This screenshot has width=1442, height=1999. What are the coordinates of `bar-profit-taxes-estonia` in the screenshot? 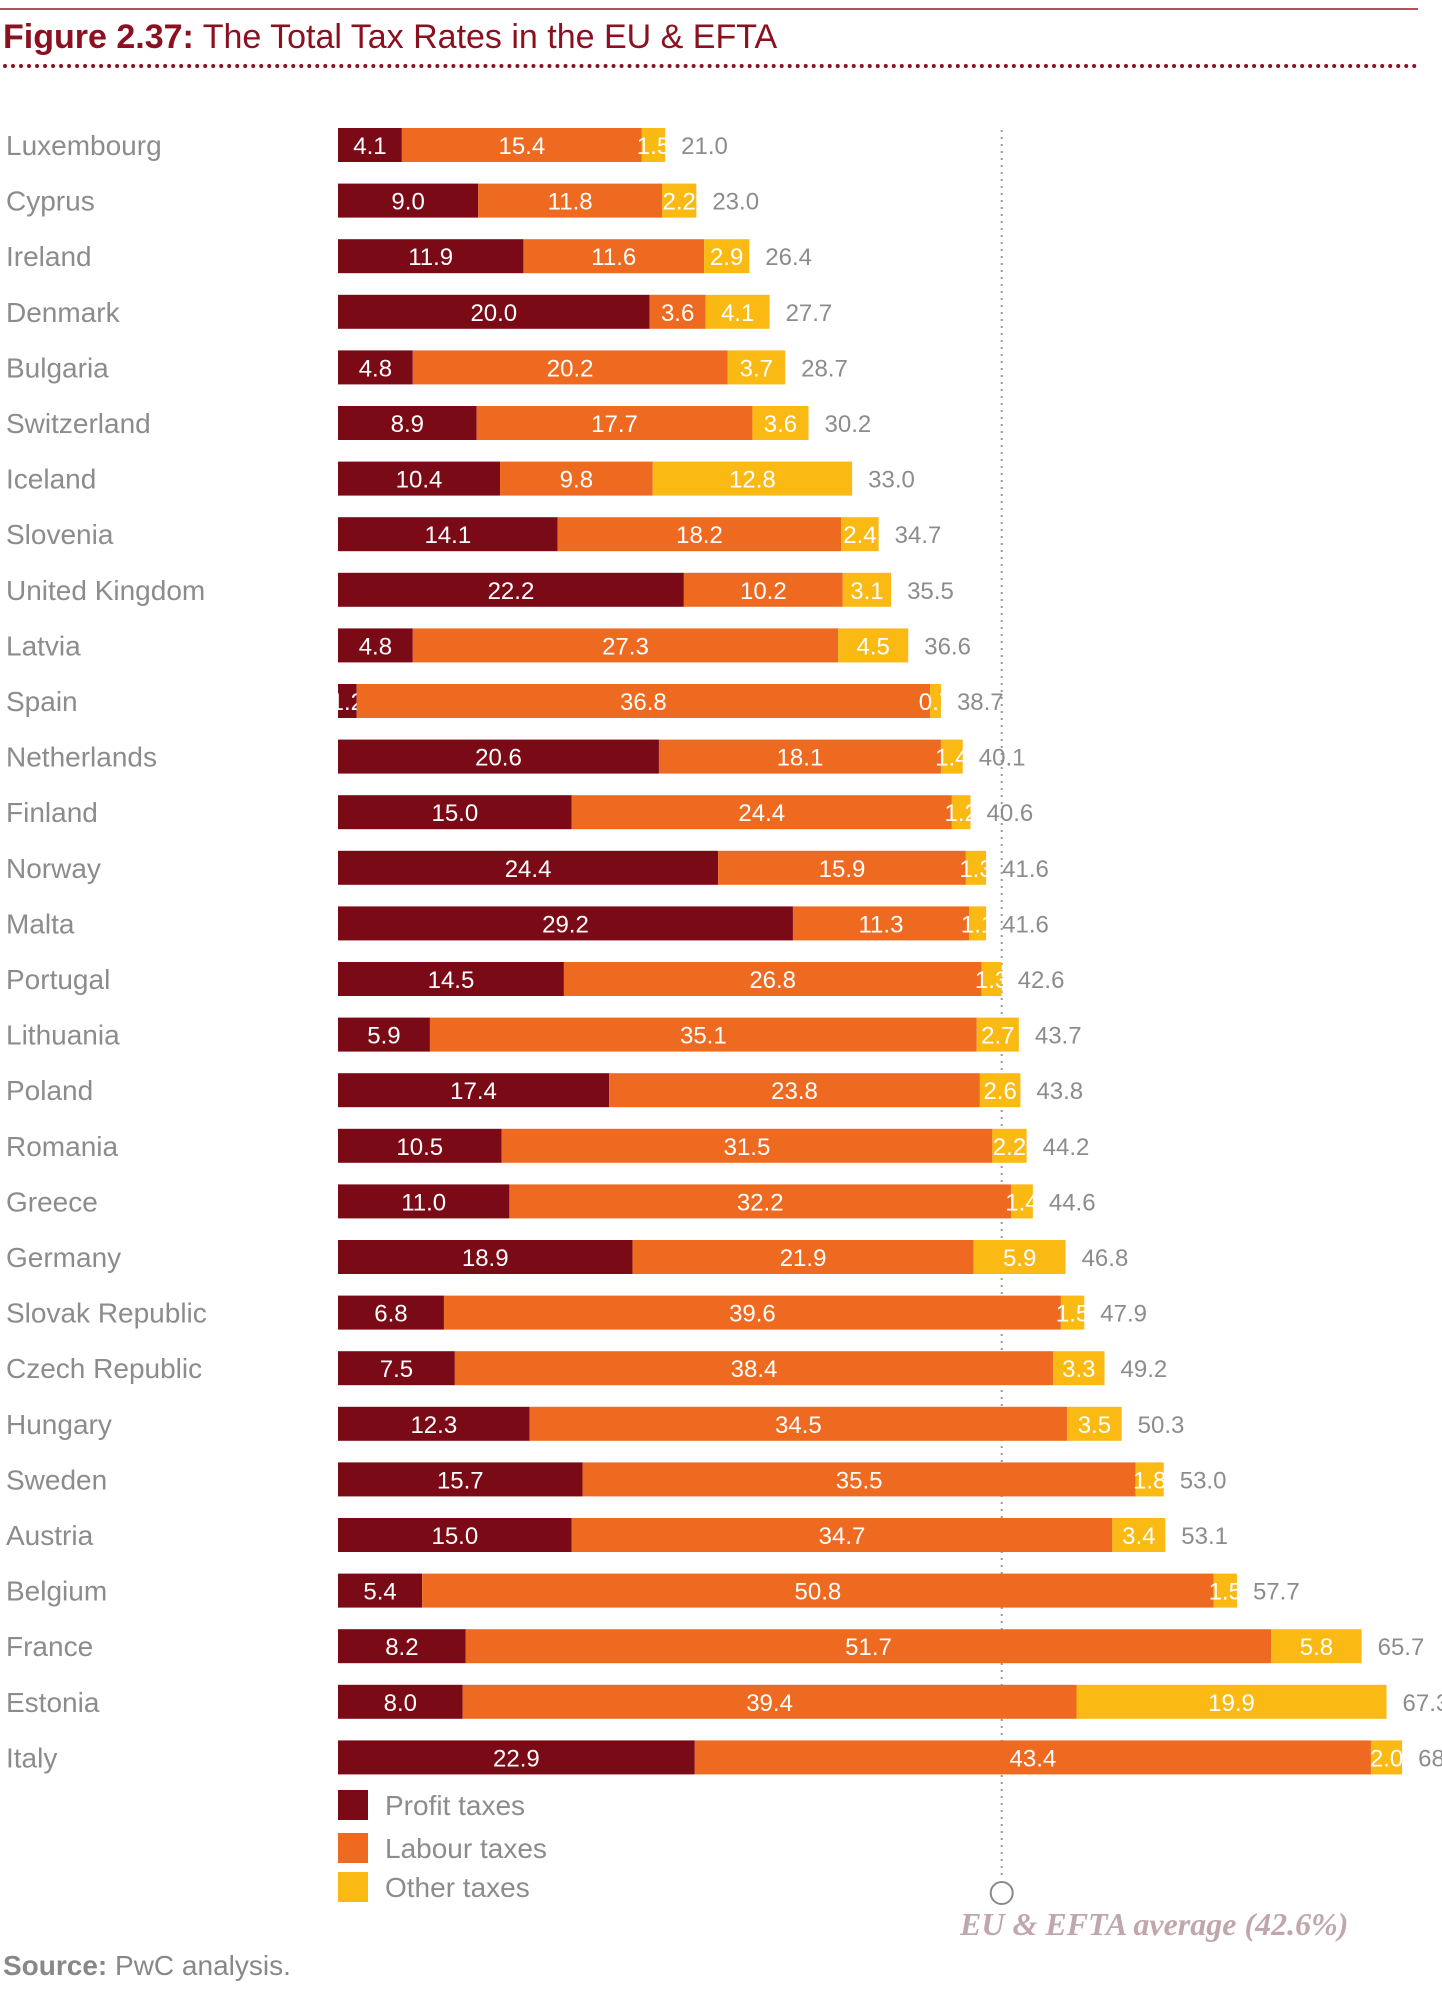 It's located at (400, 1701).